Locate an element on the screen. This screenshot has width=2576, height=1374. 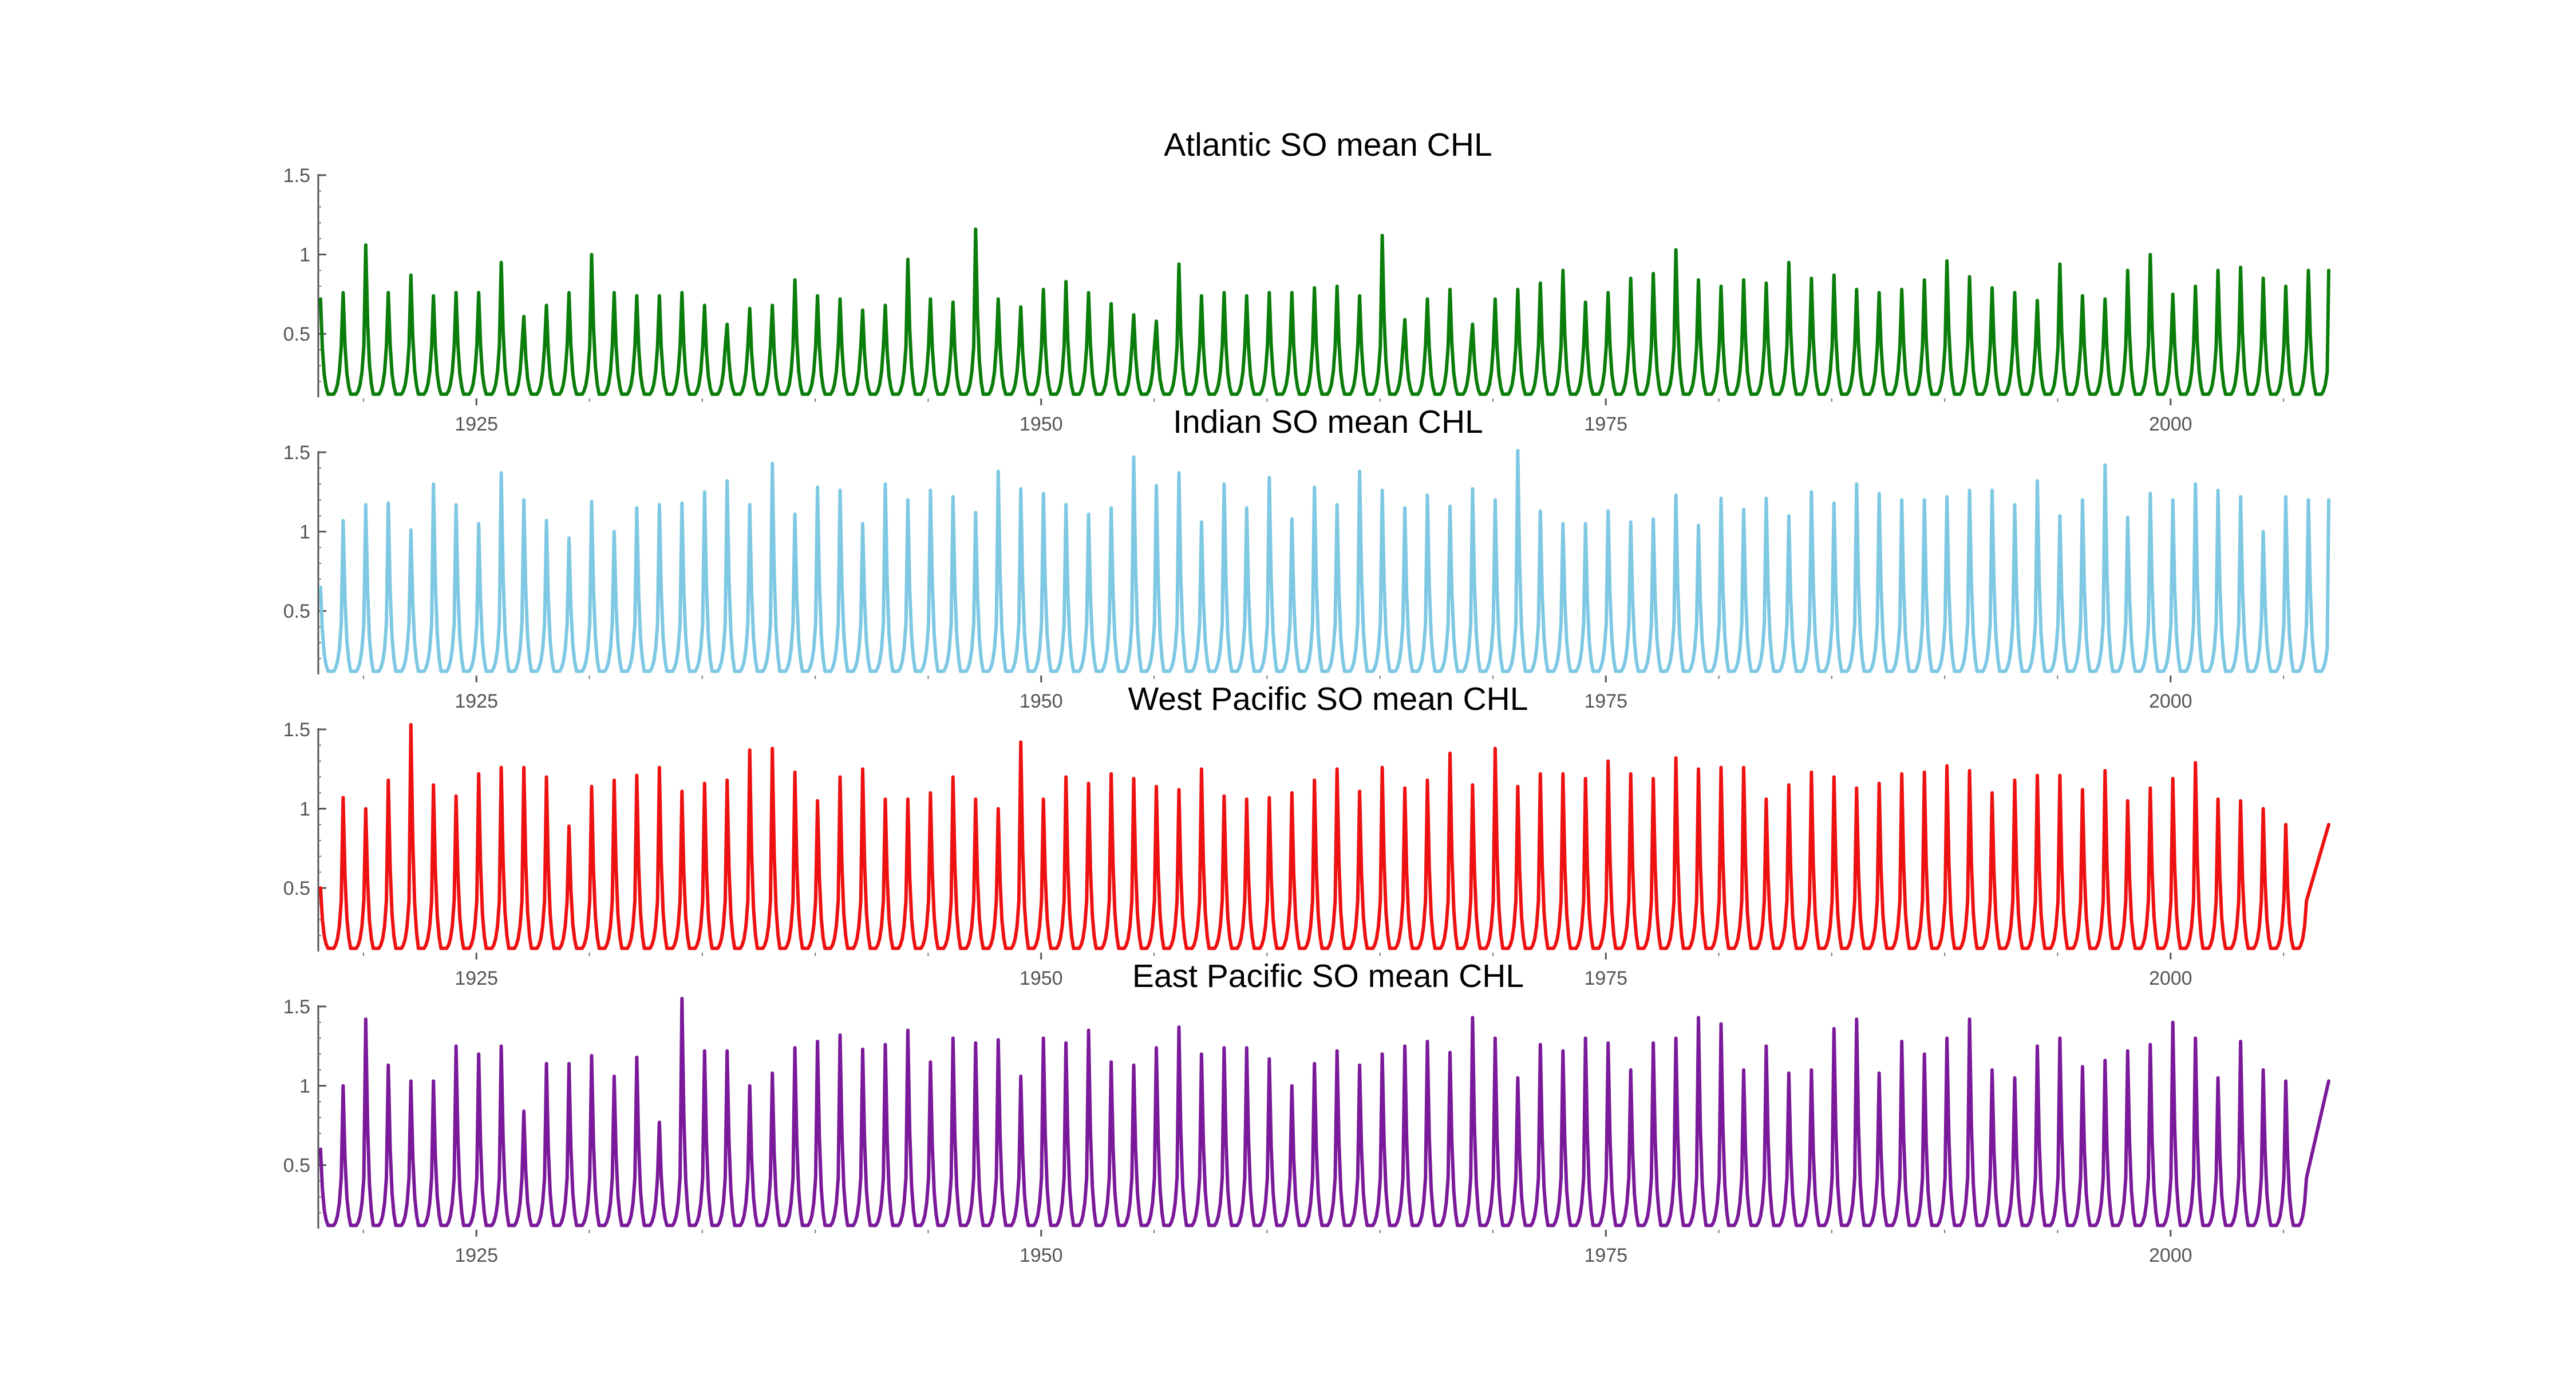
panel-title: Indian SO mean CHL is located at coordinates (1328, 422).